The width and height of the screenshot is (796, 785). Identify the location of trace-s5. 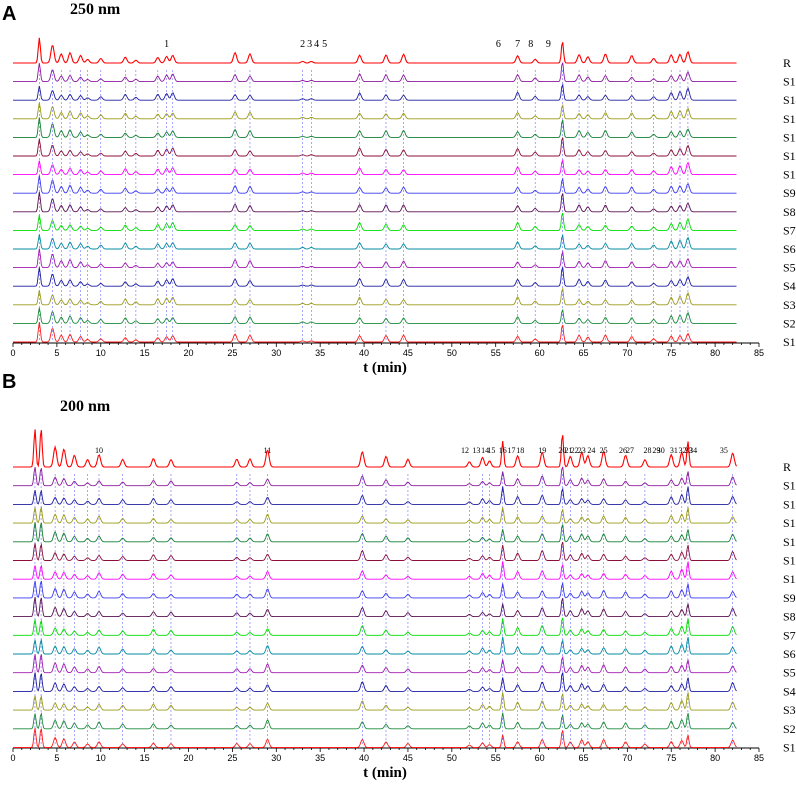
(375, 664).